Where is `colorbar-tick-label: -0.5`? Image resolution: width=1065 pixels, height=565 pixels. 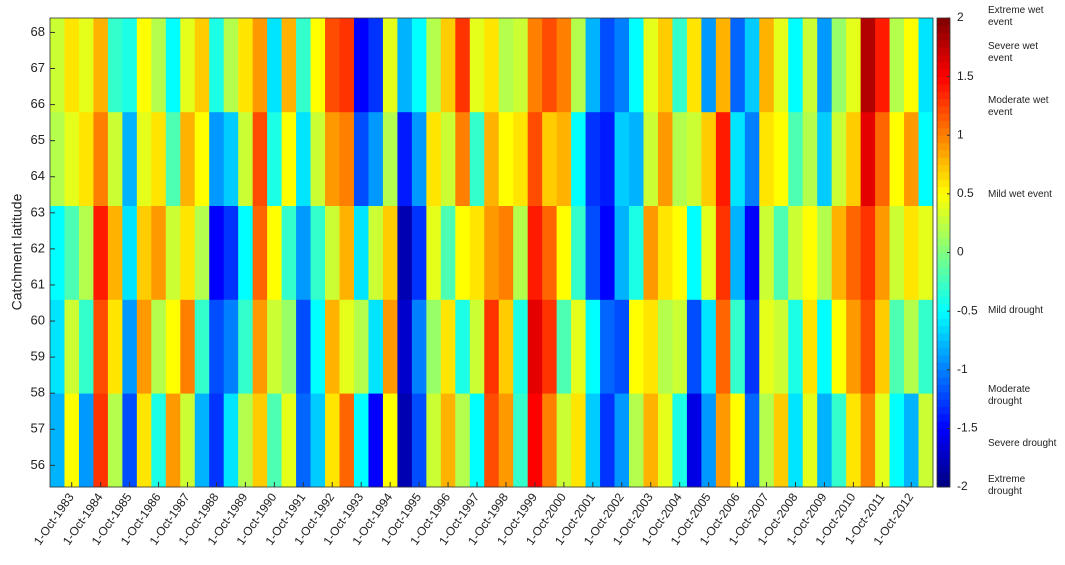
colorbar-tick-label: -0.5 is located at coordinates (967, 310).